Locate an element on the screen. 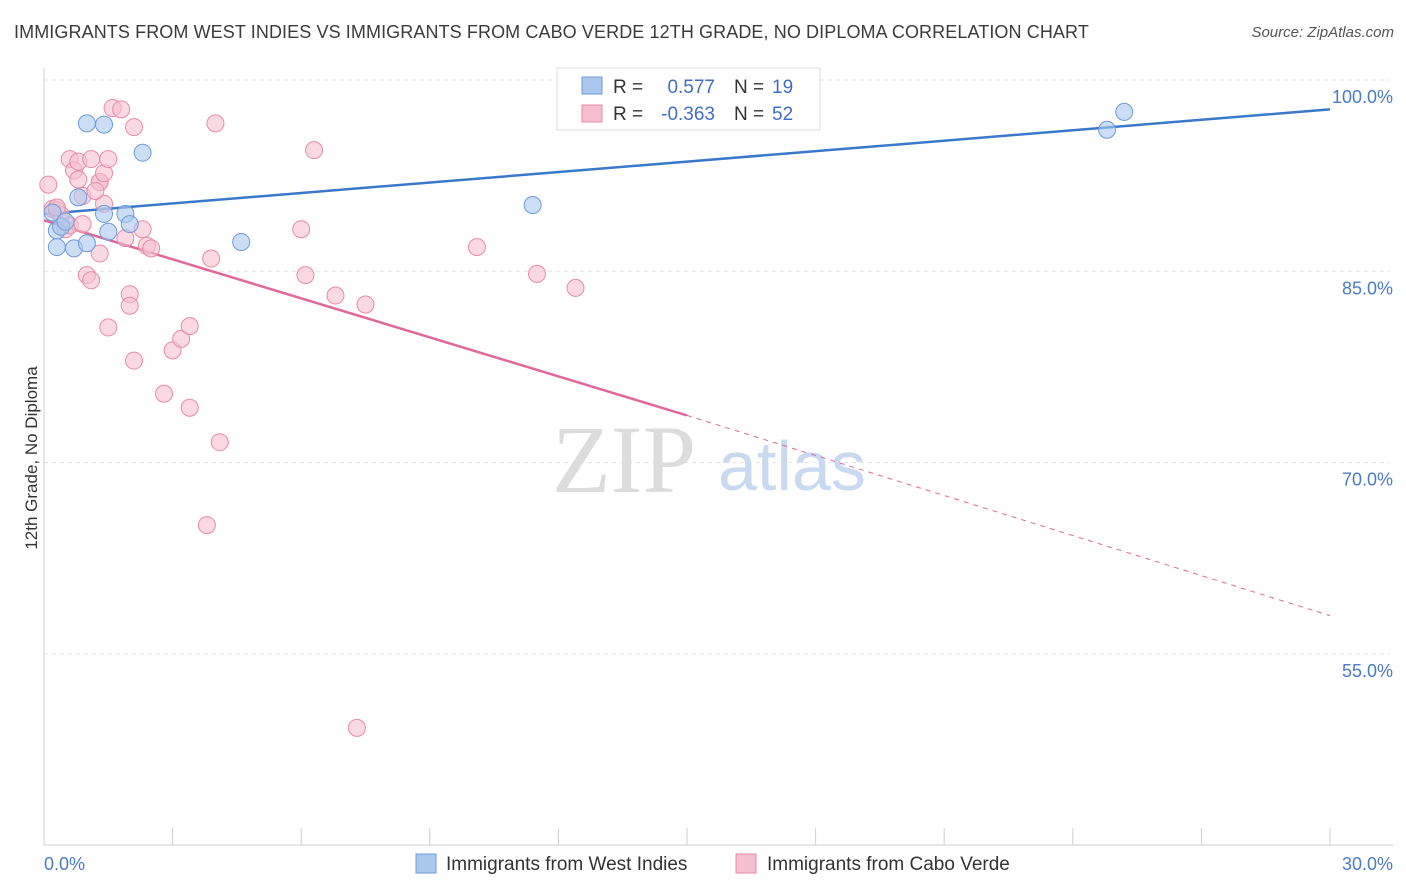  legend-cabo-verde-label: Immigrants from Cabo Verde is located at coordinates (888, 864).